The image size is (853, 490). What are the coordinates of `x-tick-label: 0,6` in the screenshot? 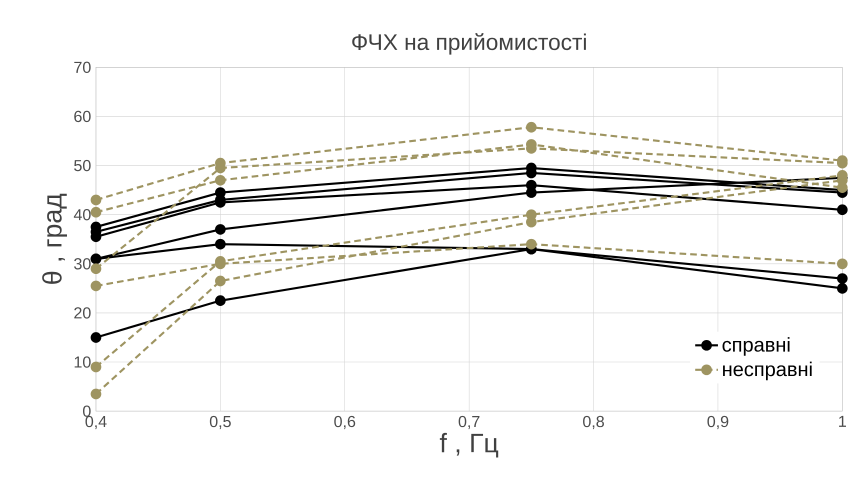 It's located at (345, 423).